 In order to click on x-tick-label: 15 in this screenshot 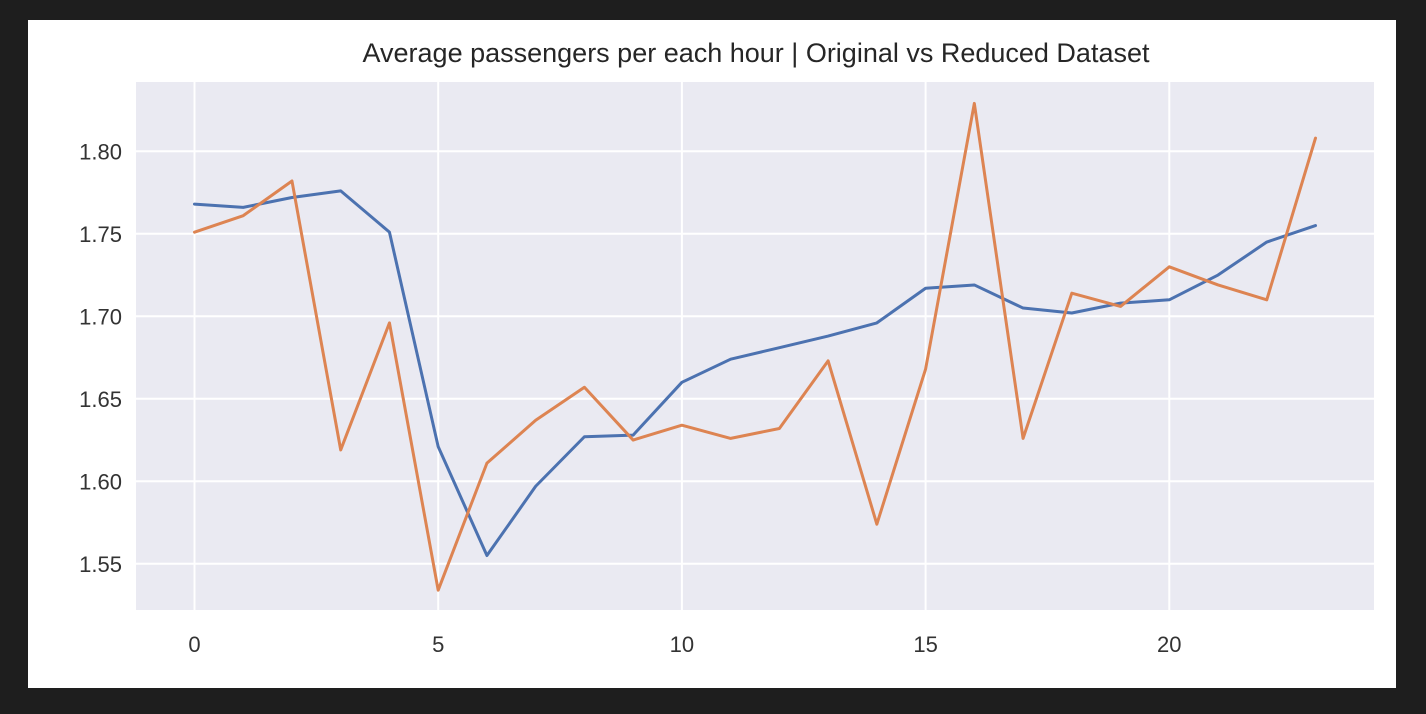, I will do `click(925, 644)`.